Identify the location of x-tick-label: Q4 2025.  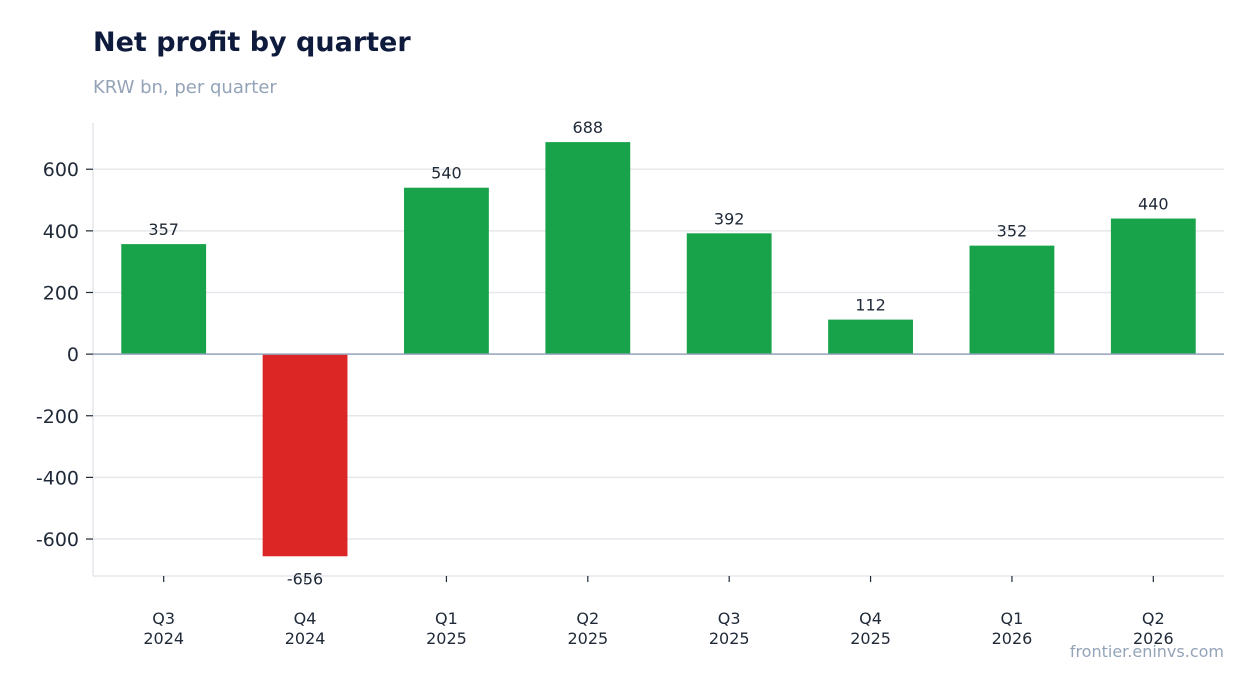
(870, 628).